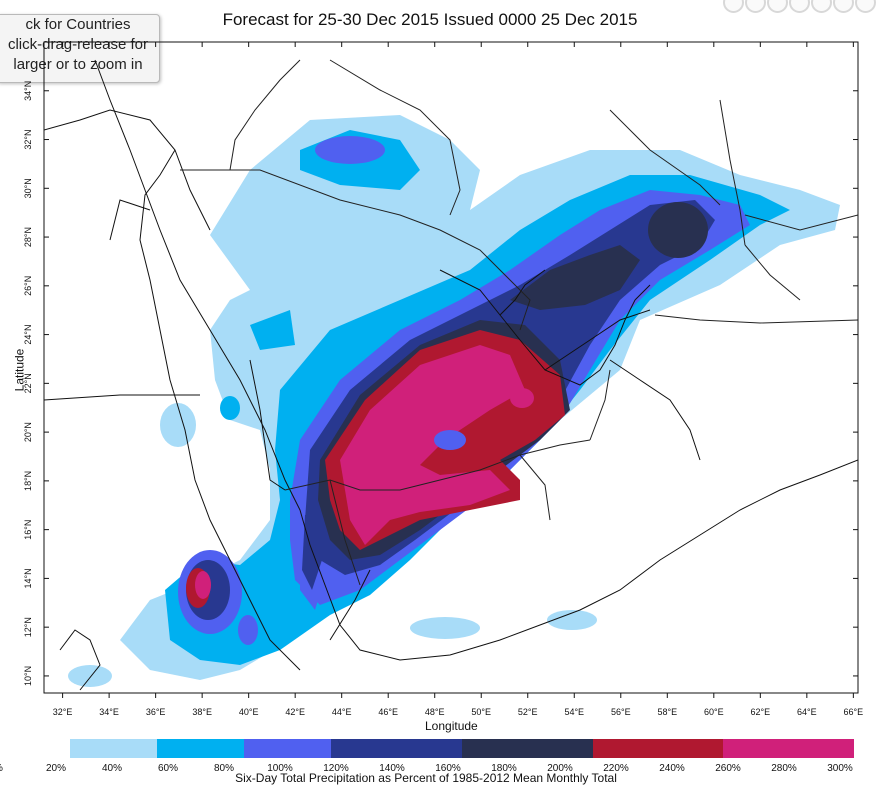 The width and height of the screenshot is (882, 804). Describe the element at coordinates (249, 712) in the screenshot. I see `lon-tick-label: 40°E` at that location.